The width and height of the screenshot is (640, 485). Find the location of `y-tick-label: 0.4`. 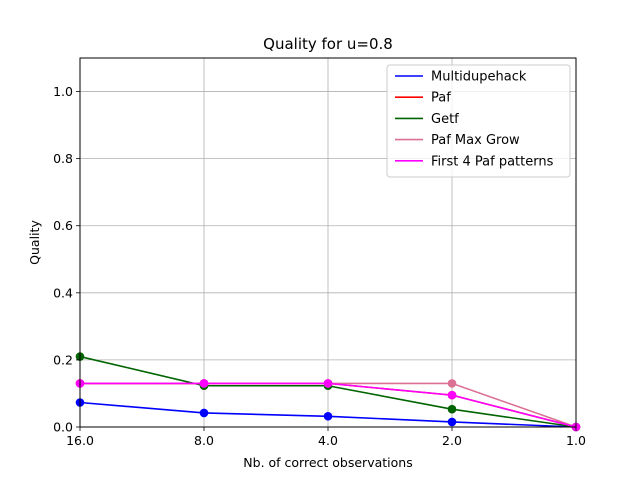

y-tick-label: 0.4 is located at coordinates (63, 292).